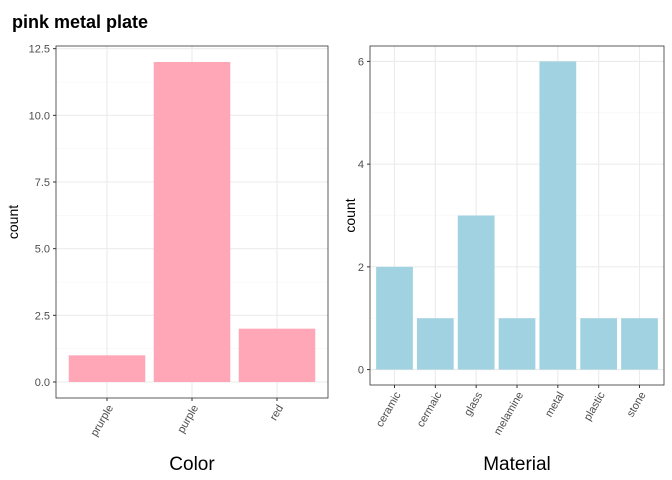 Image resolution: width=672 pixels, height=480 pixels. I want to click on bar-melamine, so click(517, 344).